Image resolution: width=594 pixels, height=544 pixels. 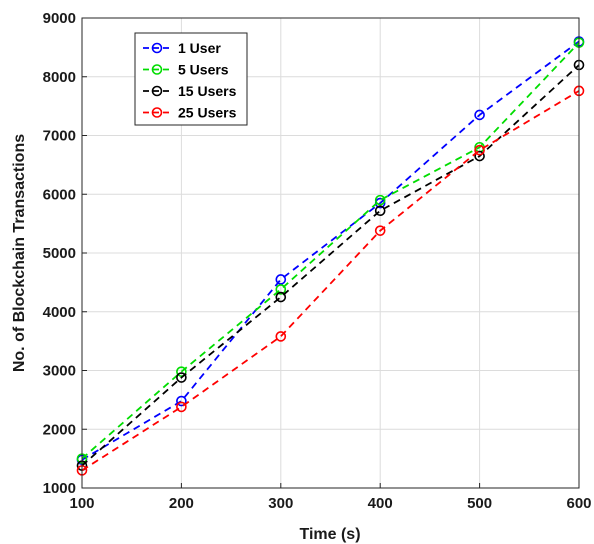 What do you see at coordinates (479, 503) in the screenshot?
I see `x-tick-label: 500` at bounding box center [479, 503].